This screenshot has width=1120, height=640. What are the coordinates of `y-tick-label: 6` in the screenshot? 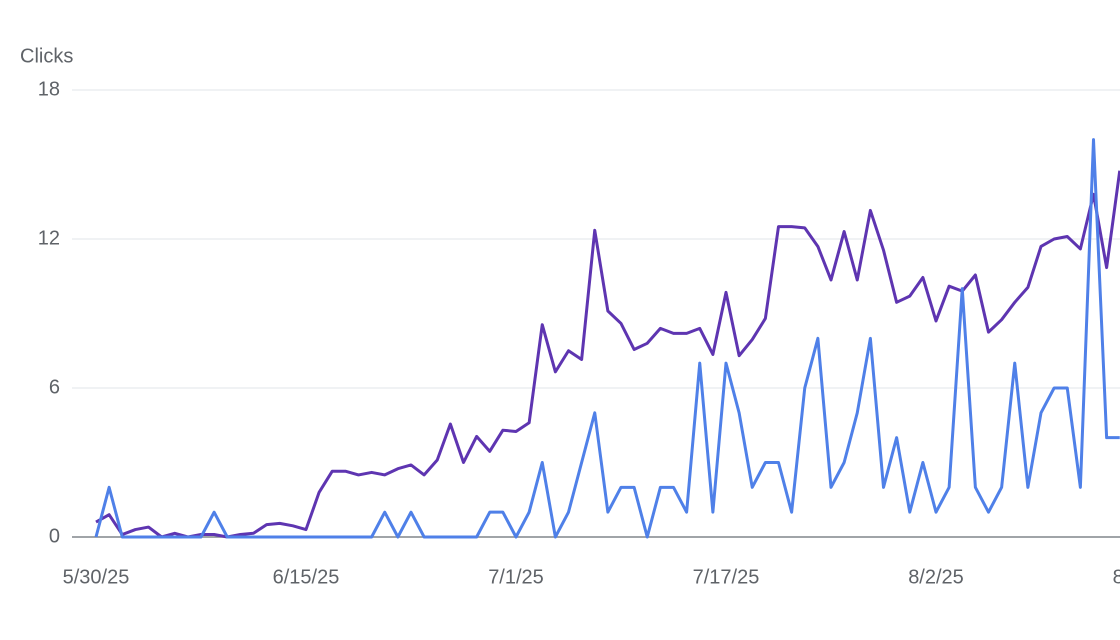 It's located at (54, 387).